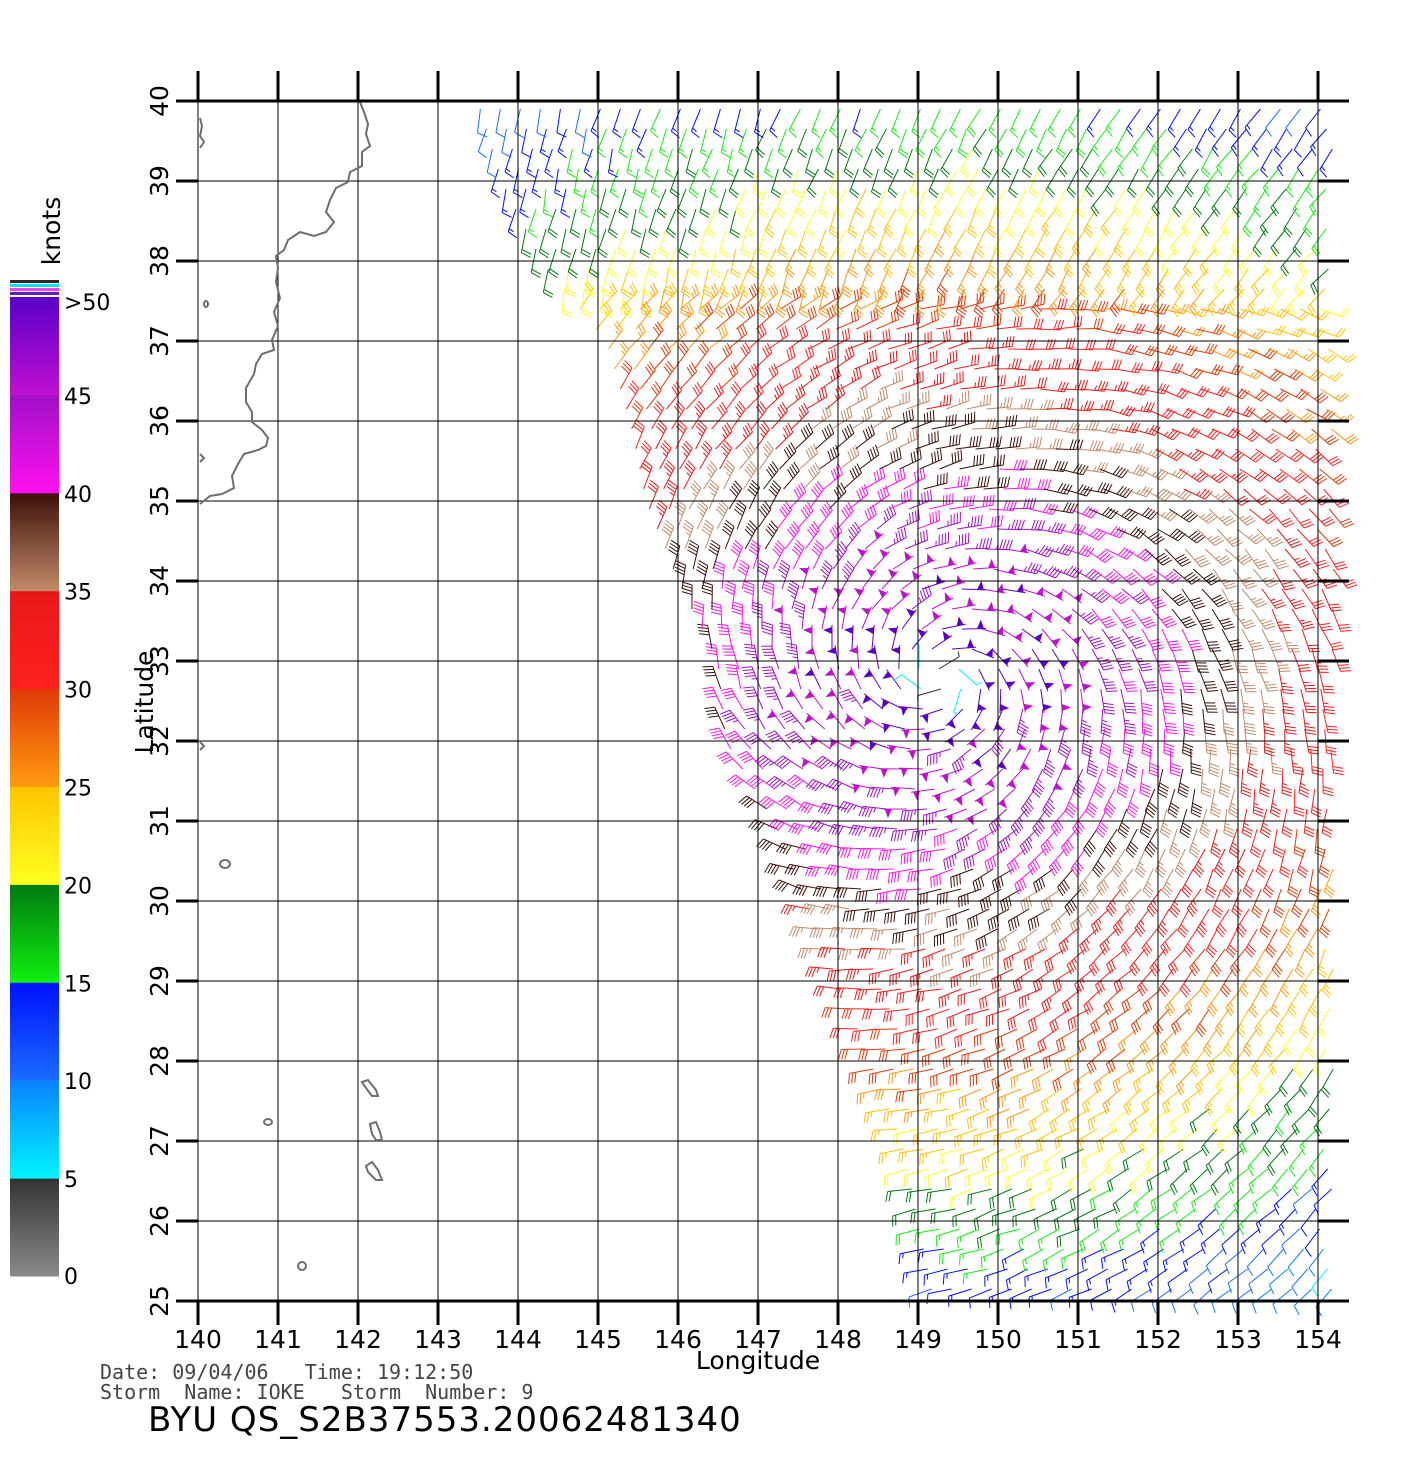 The image size is (1420, 1480). Describe the element at coordinates (34, 285) in the screenshot. I see `colorbar-cap-stripe` at that location.